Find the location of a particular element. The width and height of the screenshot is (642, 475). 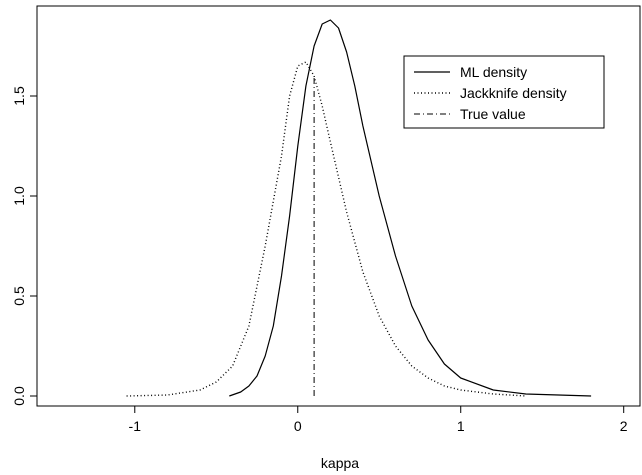

x-tick-label: 0 is located at coordinates (298, 426).